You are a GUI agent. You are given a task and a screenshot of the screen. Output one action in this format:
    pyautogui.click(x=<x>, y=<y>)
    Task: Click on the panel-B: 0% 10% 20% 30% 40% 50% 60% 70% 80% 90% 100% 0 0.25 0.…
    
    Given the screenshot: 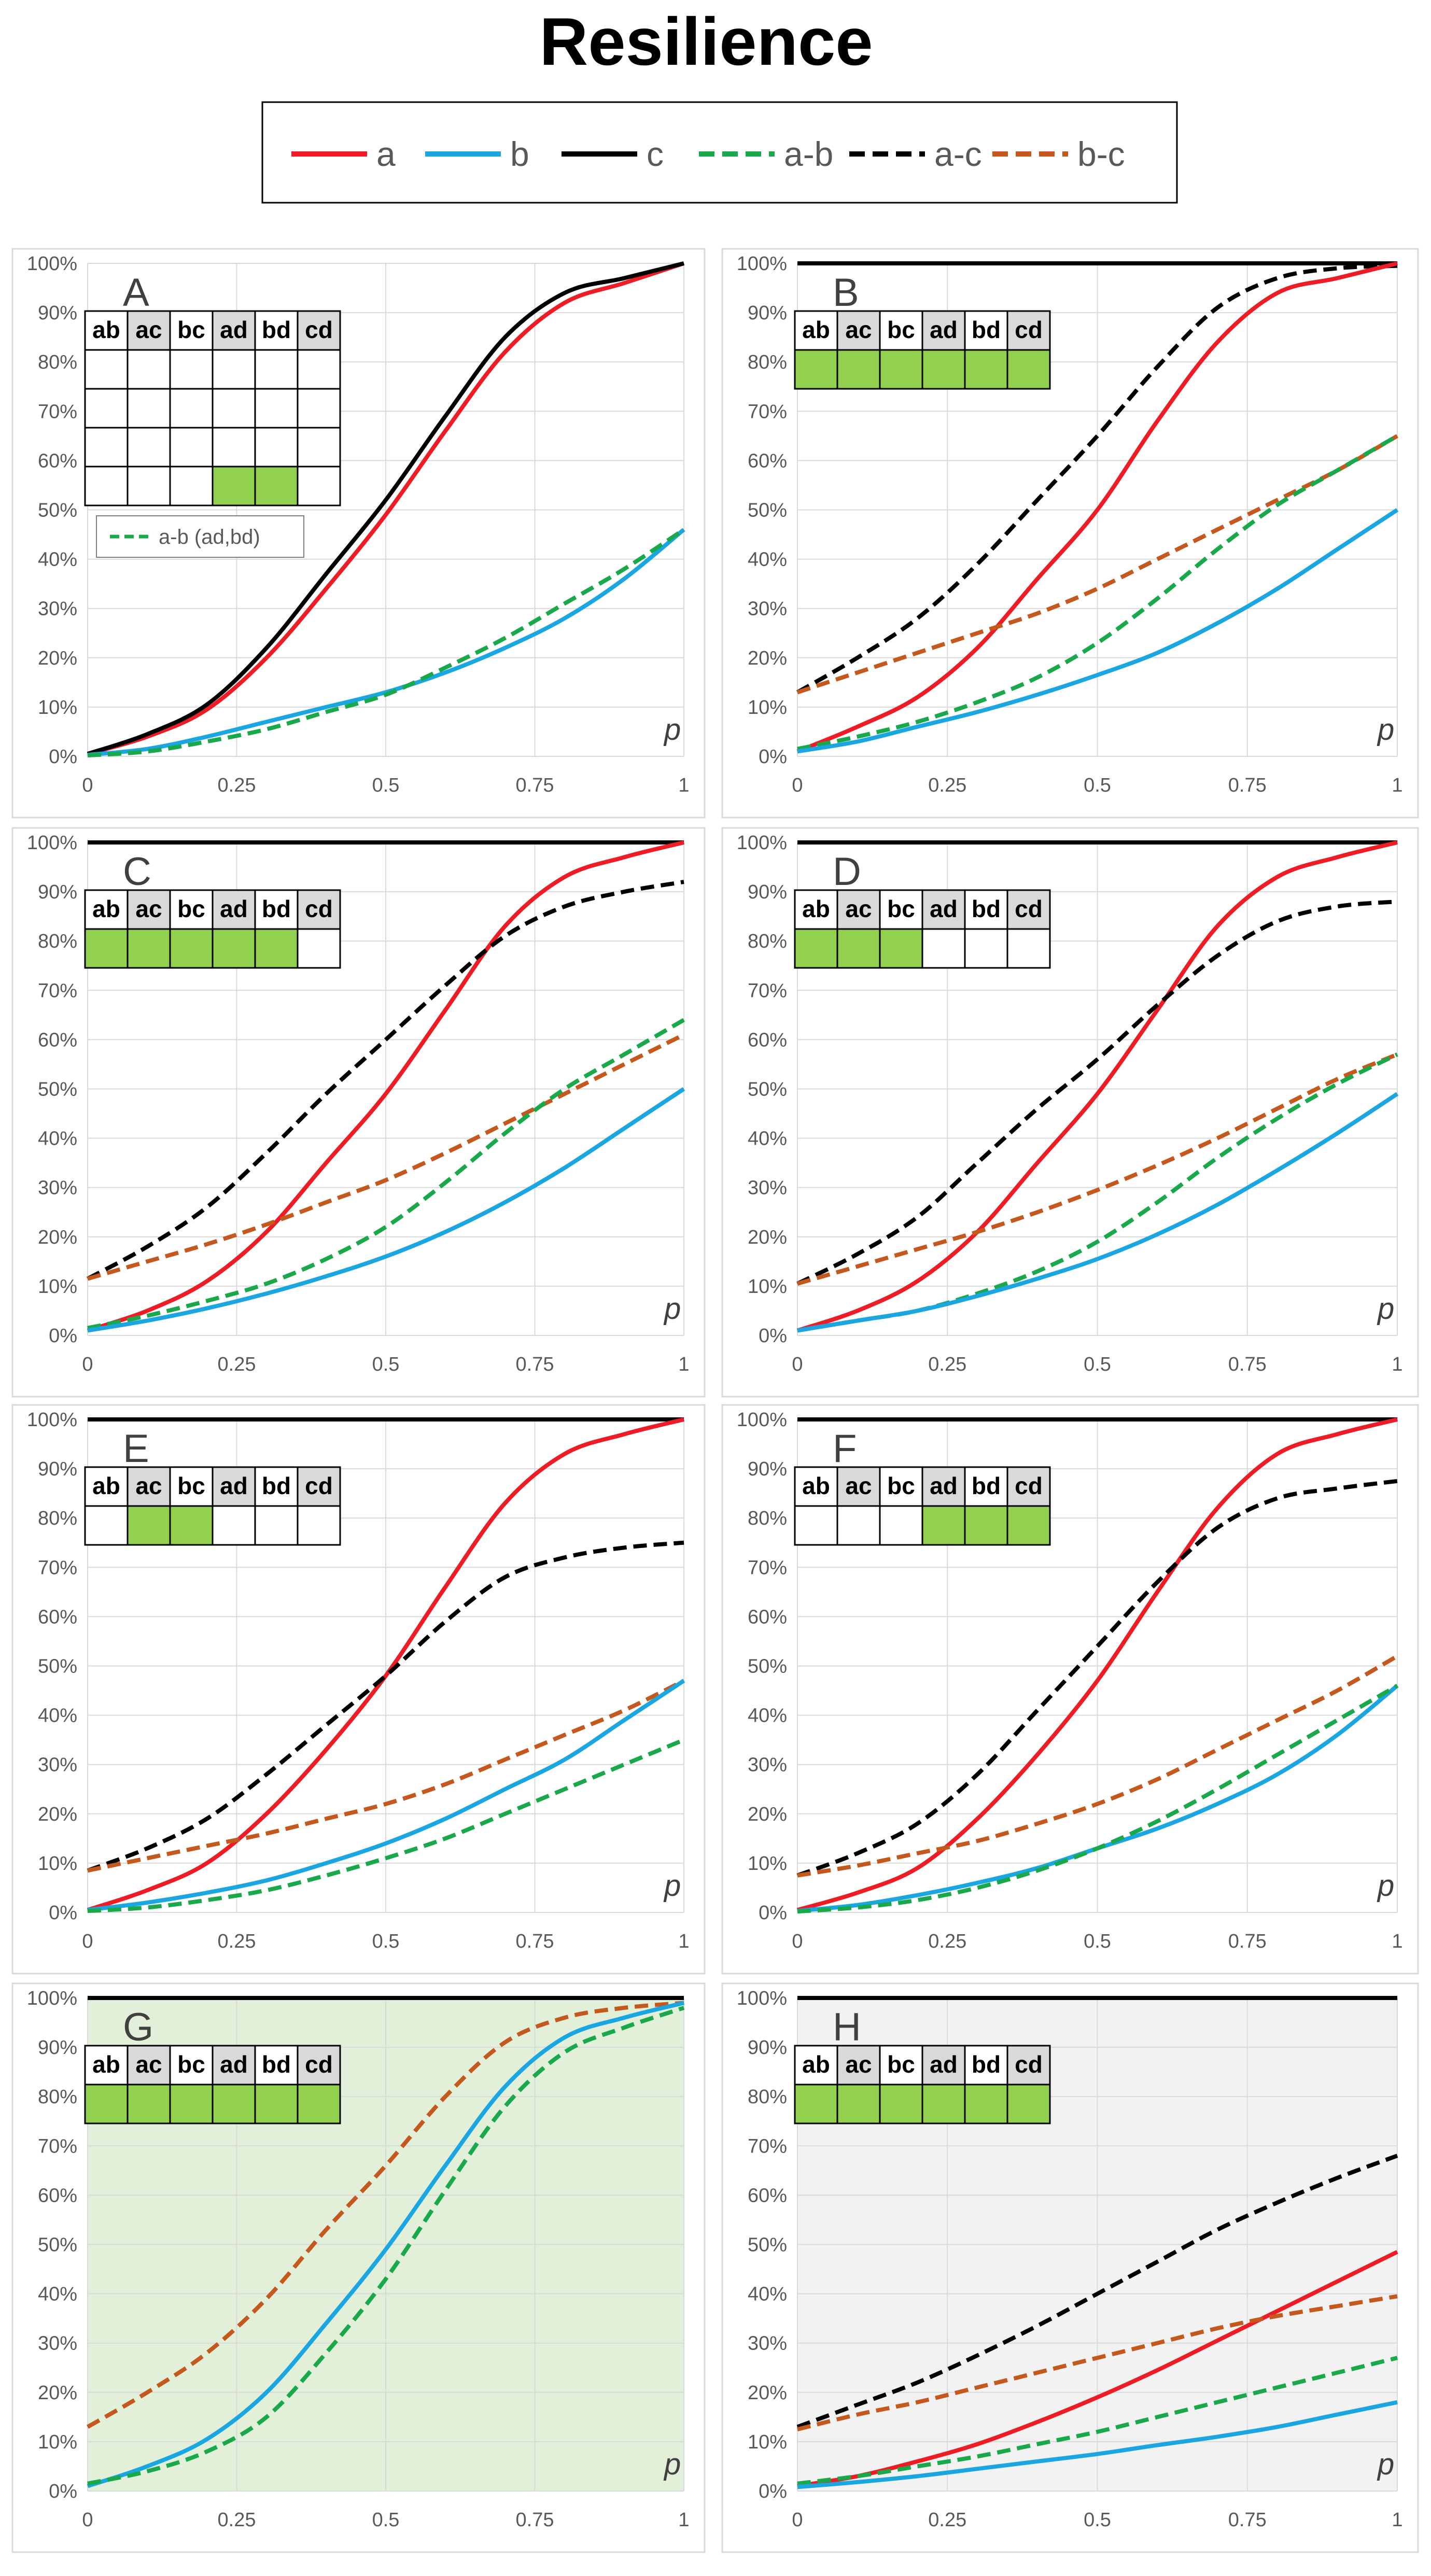 What is the action you would take?
    pyautogui.click(x=1070, y=533)
    